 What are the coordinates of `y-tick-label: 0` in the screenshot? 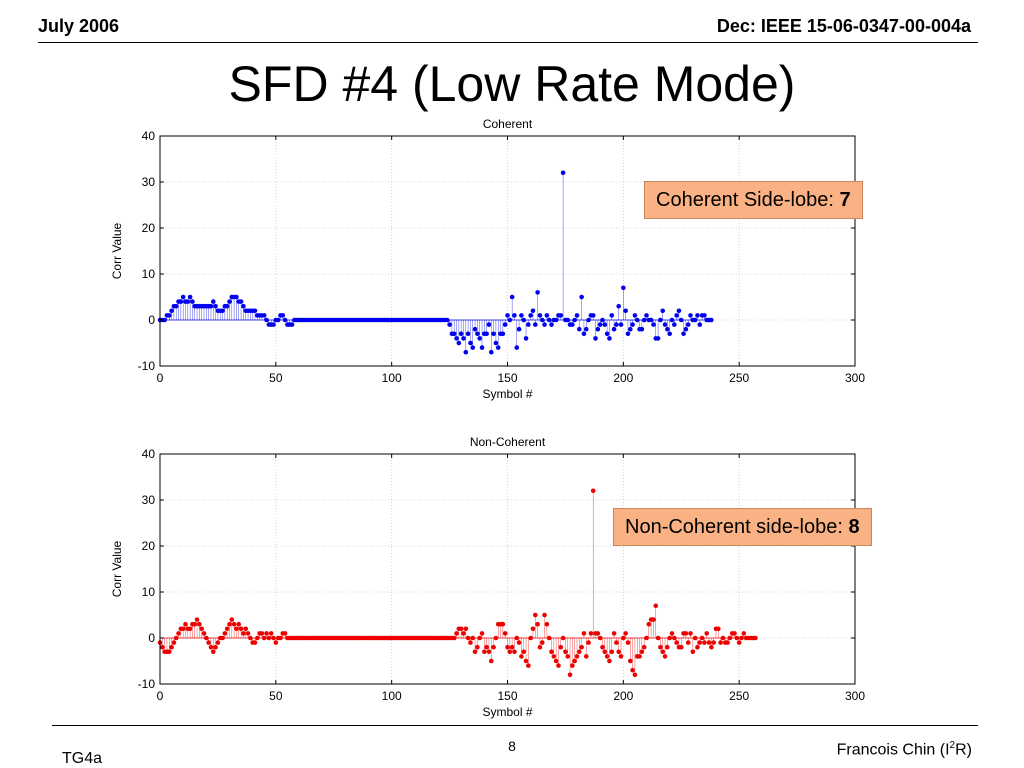 It's located at (151, 638).